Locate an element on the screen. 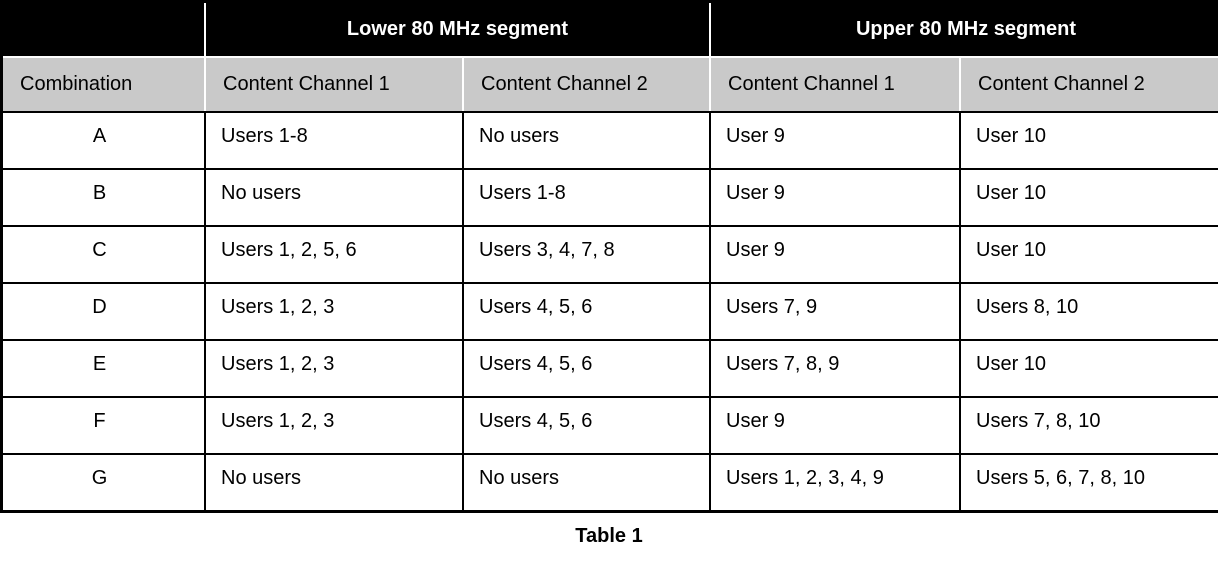 This screenshot has height=567, width=1218. corner-cell is located at coordinates (104, 30).